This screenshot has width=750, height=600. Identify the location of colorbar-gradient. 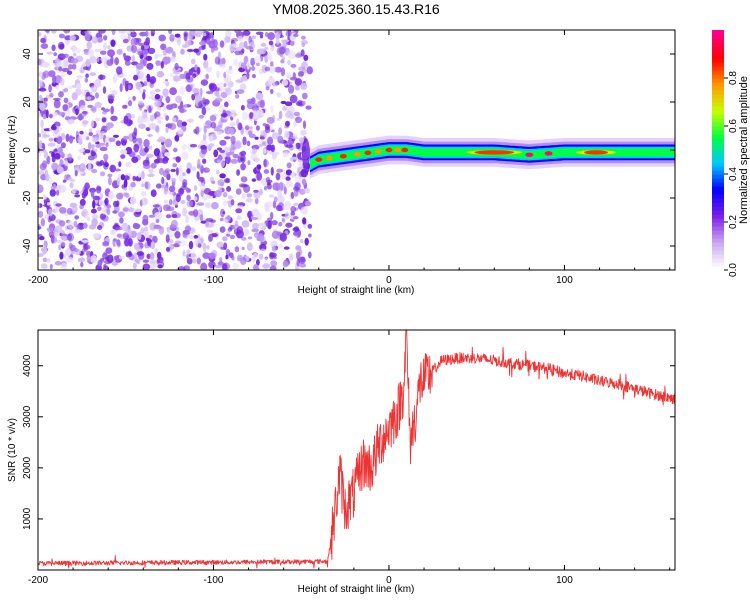
(718, 150).